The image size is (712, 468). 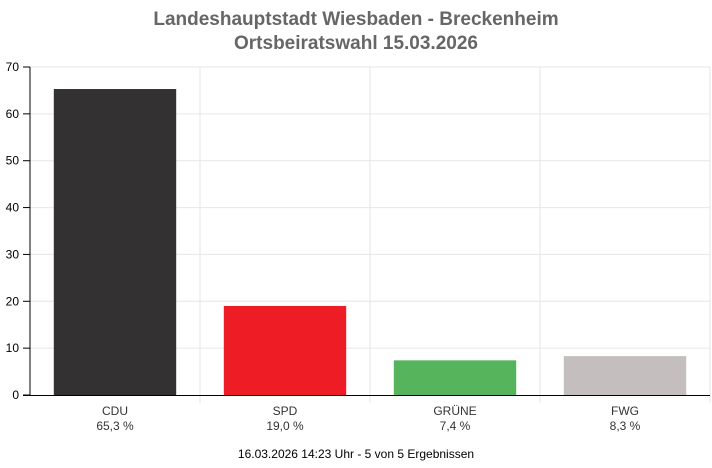 I want to click on y-tick-label: 0, so click(x=15, y=395).